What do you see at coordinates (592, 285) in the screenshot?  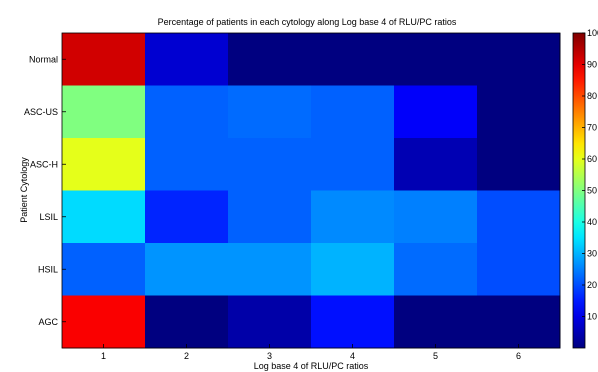 I see `colorbar-tick-label: 20` at bounding box center [592, 285].